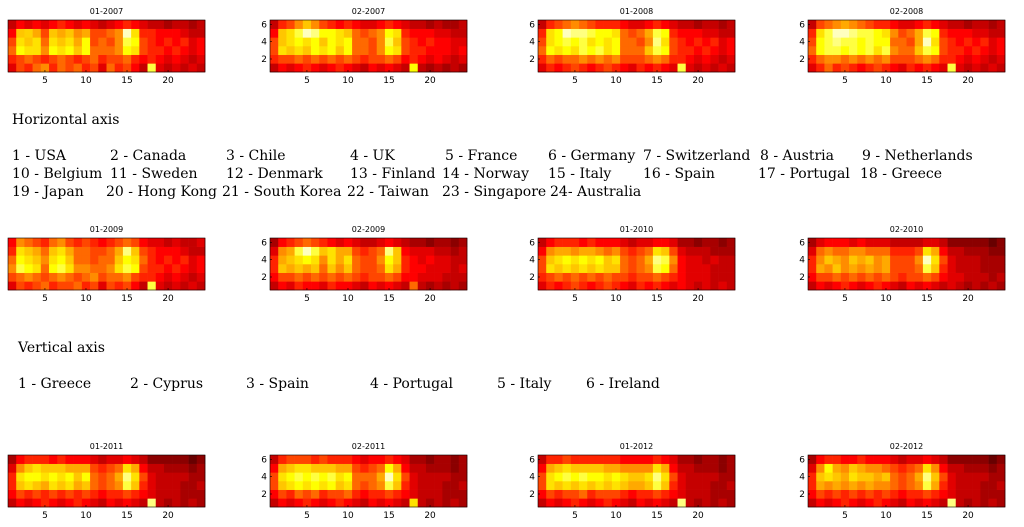 This screenshot has height=527, width=1024. What do you see at coordinates (656, 516) in the screenshot?
I see `x-tick-label: 15` at bounding box center [656, 516].